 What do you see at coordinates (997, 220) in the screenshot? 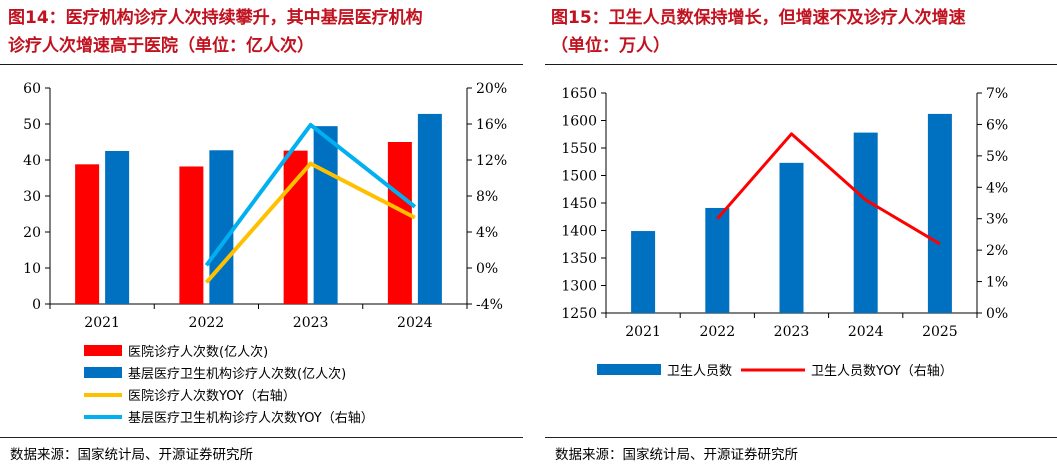
I see `right-axis-tick-label: 3%` at bounding box center [997, 220].